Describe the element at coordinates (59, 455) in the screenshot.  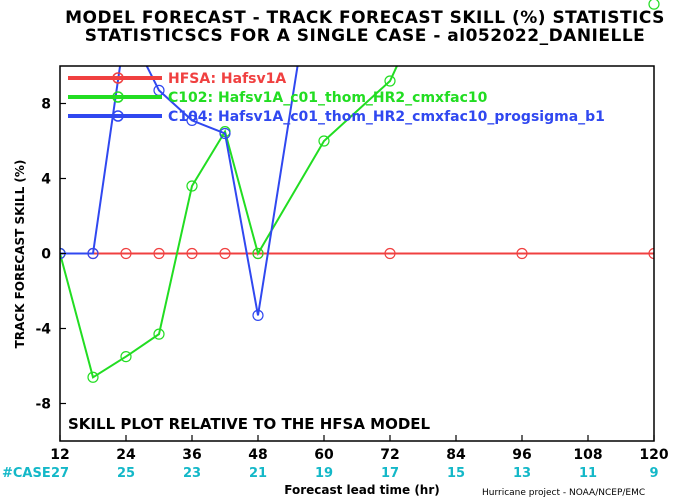
I see `x-tick-label: 12` at that location.